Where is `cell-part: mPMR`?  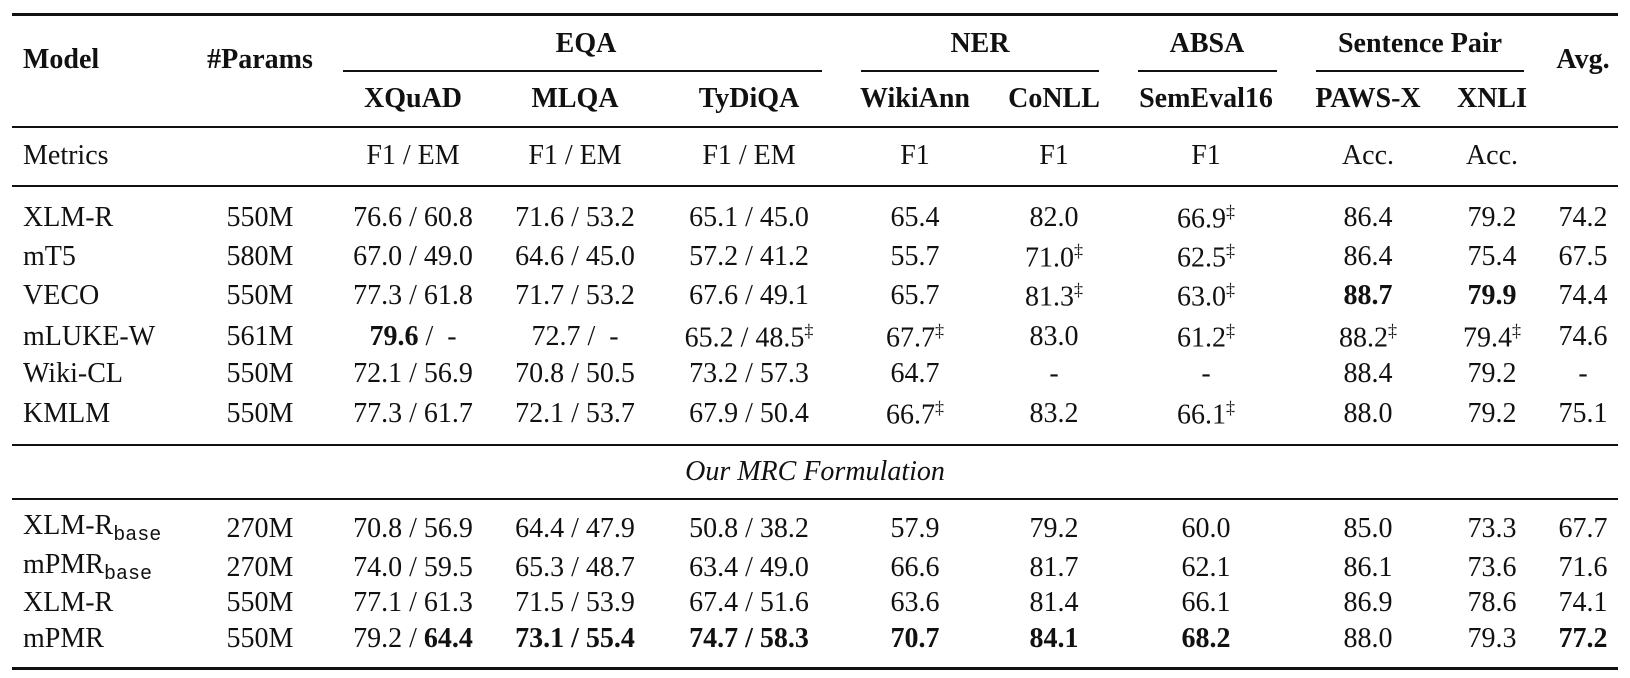 cell-part: mPMR is located at coordinates (63, 564).